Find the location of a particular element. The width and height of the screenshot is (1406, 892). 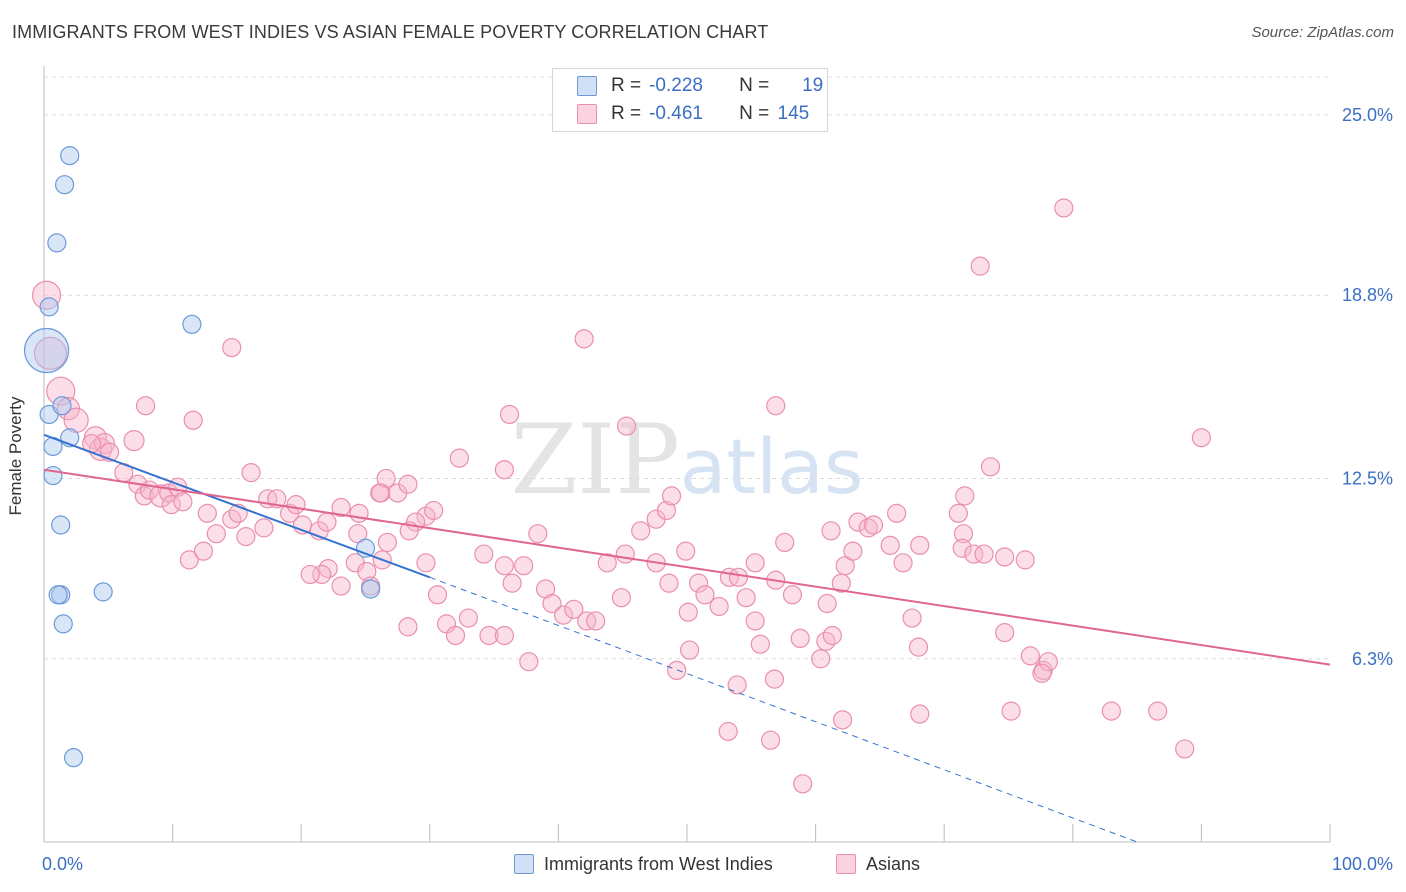

bottom-legend-west-indies: Immigrants from West Indies is located at coordinates (643, 864).